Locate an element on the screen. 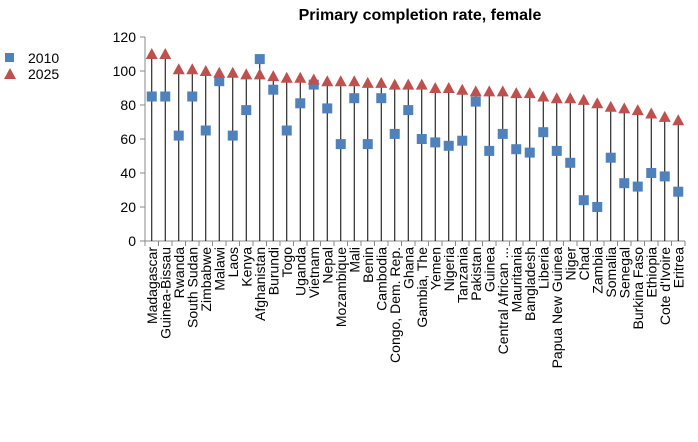  x-tick-label: Guinea is located at coordinates (489, 269).